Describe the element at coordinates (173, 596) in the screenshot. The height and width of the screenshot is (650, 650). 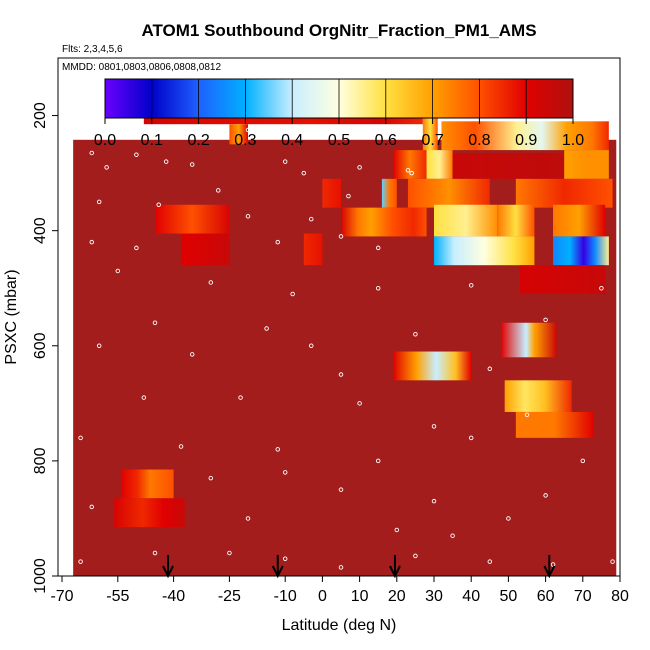
I see `x-tick-label: -40` at that location.